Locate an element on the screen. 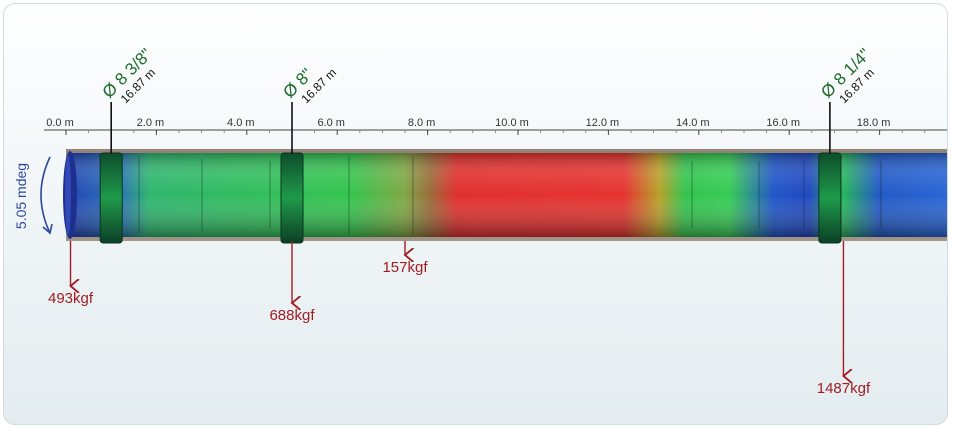  stabilizer-annotation: Ø 8 1/4"16.87 m is located at coordinates (847, 75).